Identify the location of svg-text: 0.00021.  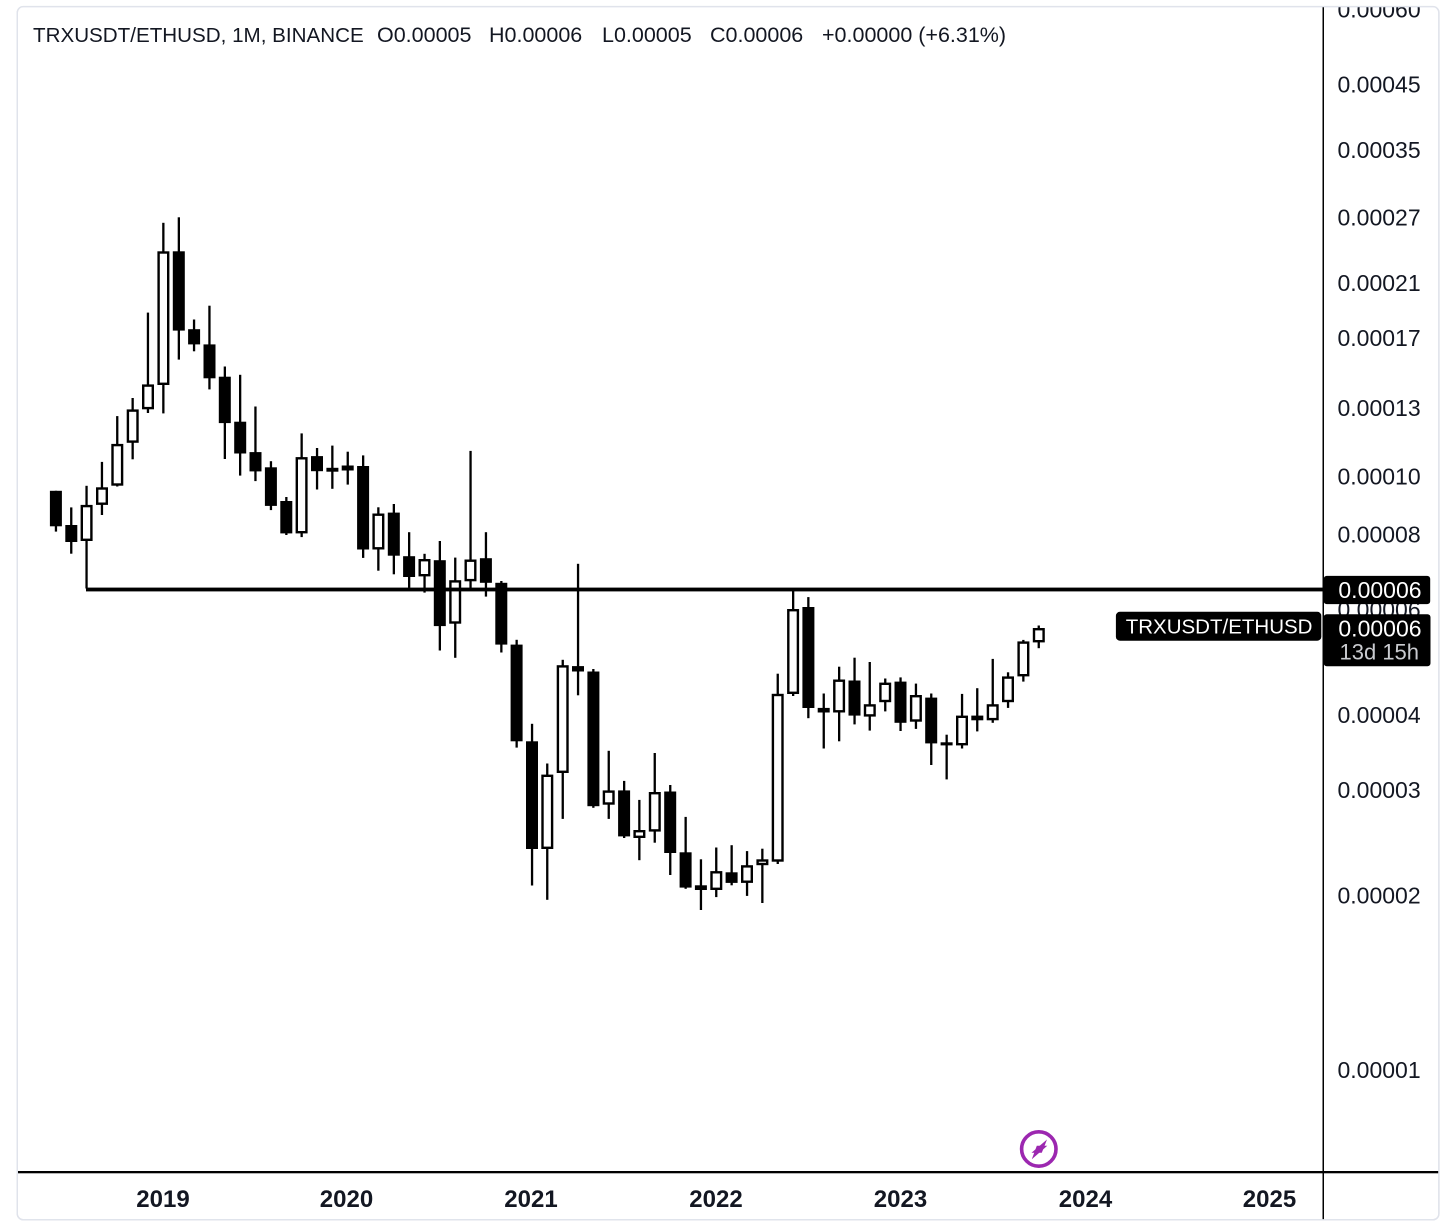
(1379, 283).